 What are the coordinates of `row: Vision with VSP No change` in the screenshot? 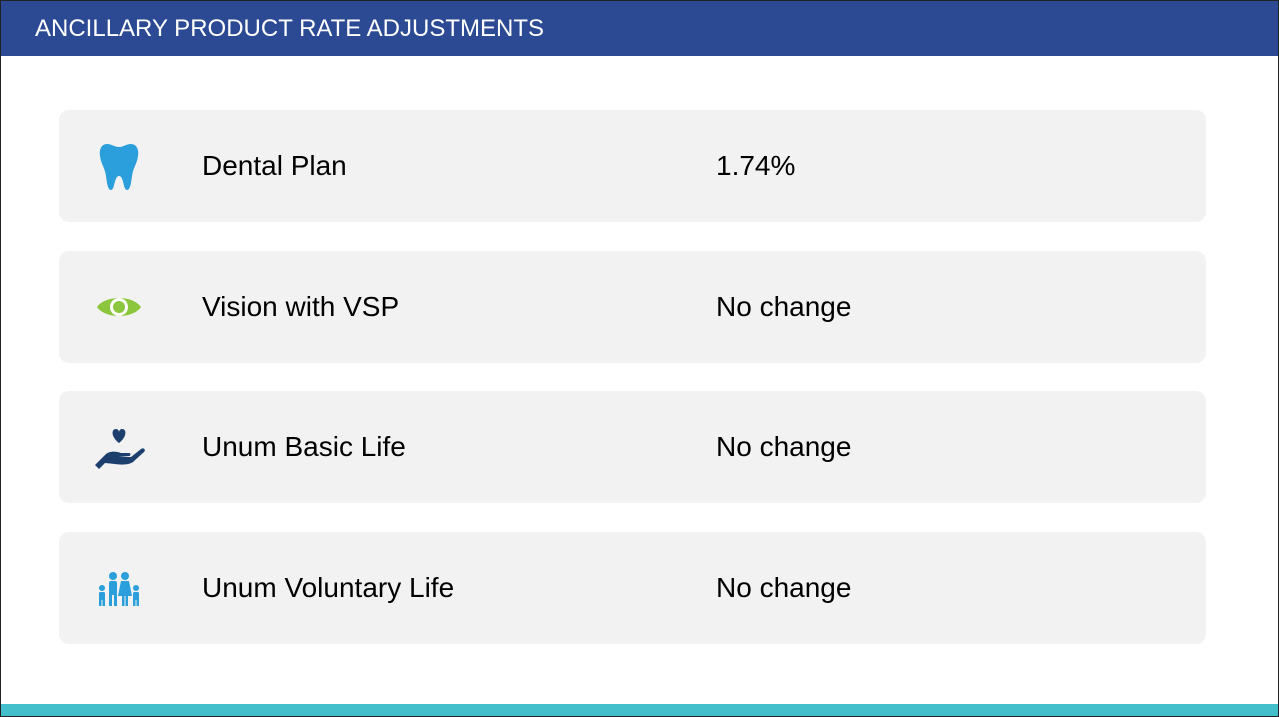 It's located at (632, 307).